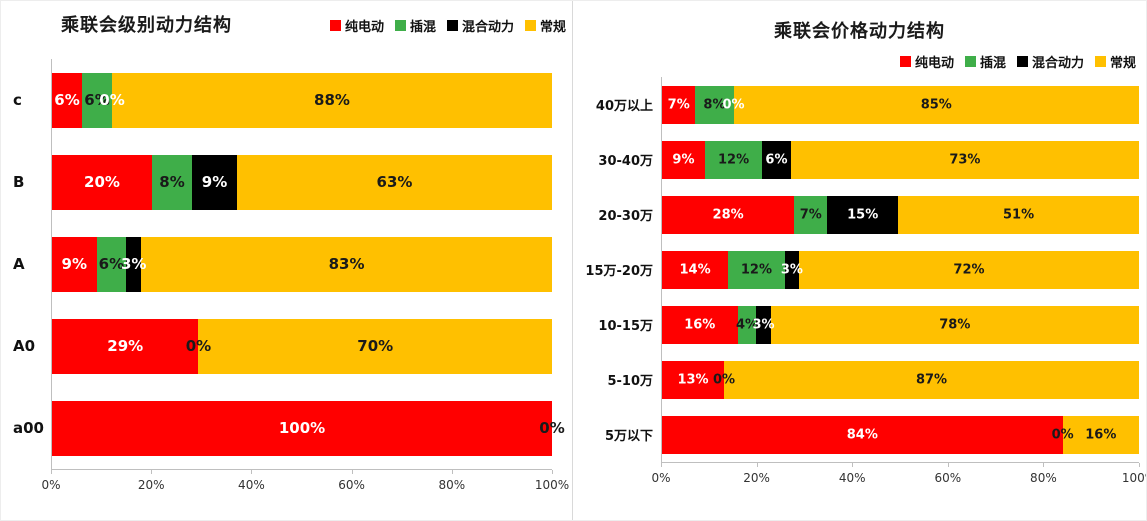 The image size is (1147, 521). I want to click on bar-track: 29% 0% 70%, so click(302, 346).